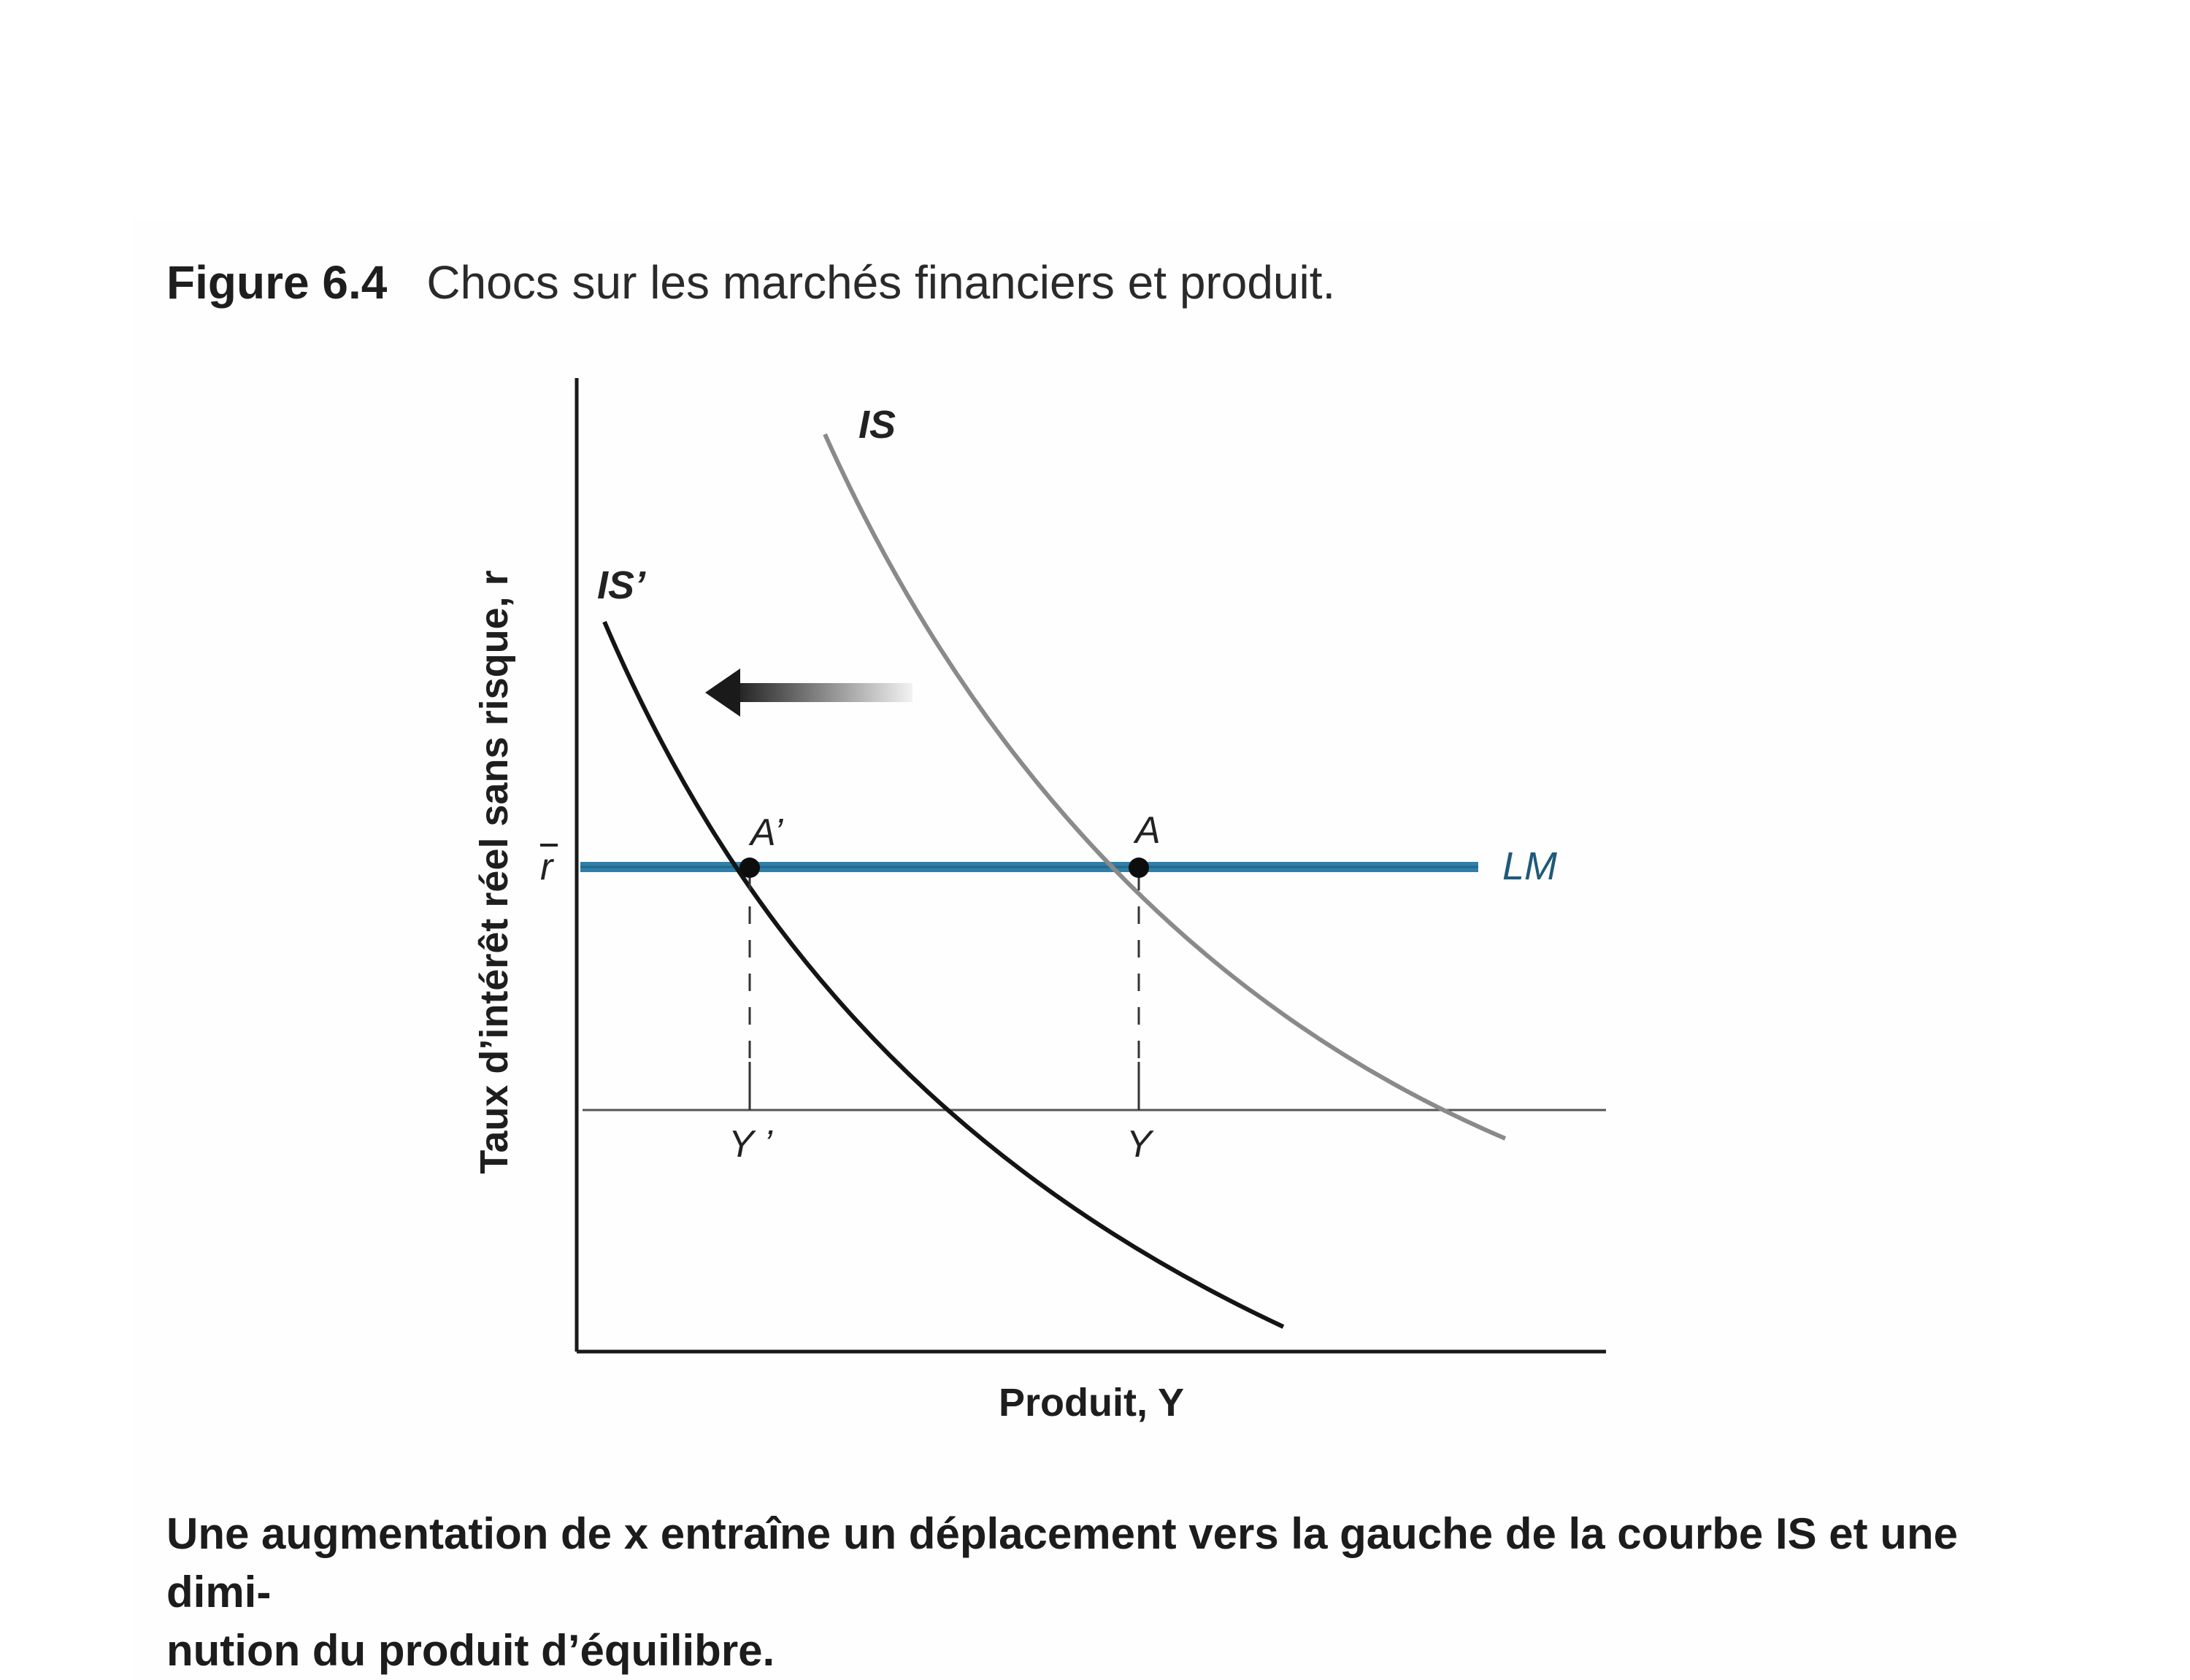 The height and width of the screenshot is (1680, 2190). Describe the element at coordinates (943, 974) in the screenshot. I see `is-prime-curve` at that location.